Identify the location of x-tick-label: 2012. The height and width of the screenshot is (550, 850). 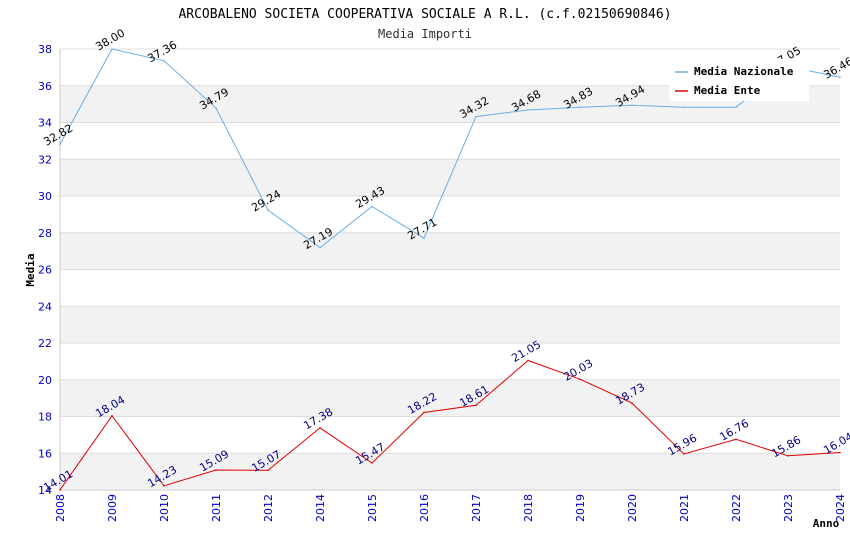
(268, 508).